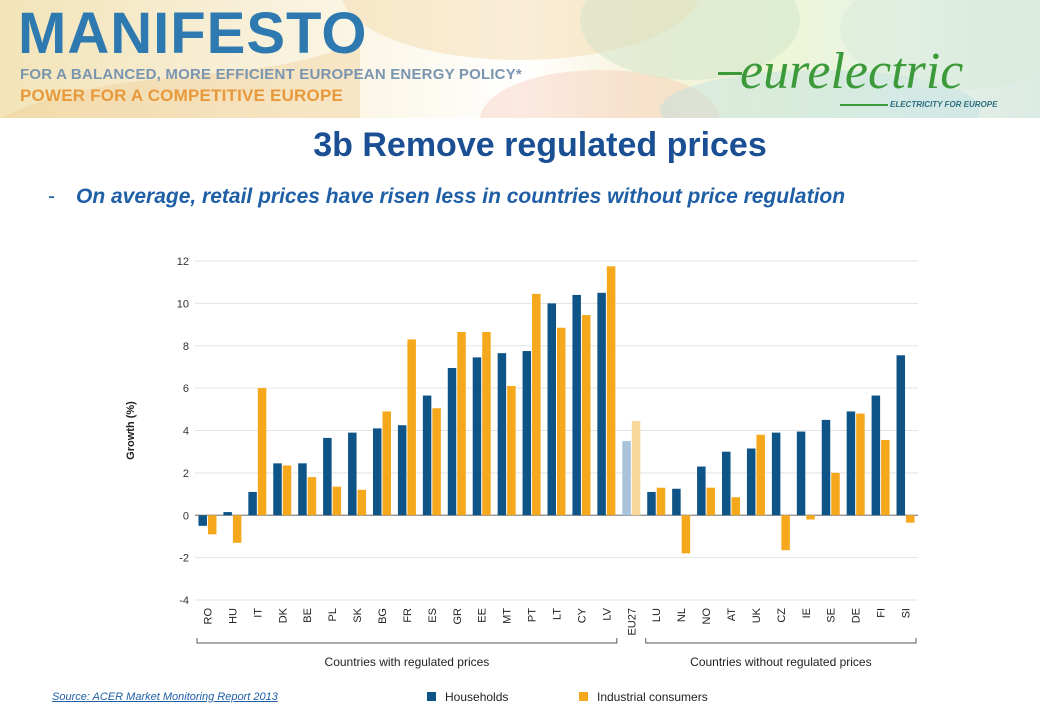 The image size is (1040, 720). What do you see at coordinates (726, 483) in the screenshot?
I see `bar-households-at` at bounding box center [726, 483].